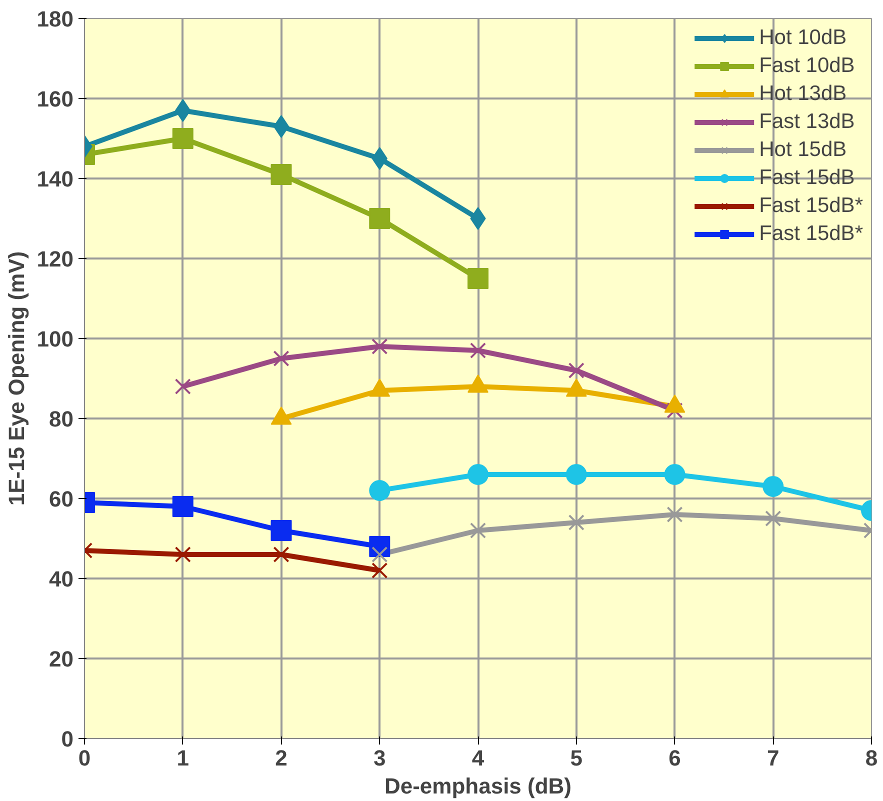 The image size is (883, 801). What do you see at coordinates (16, 378) in the screenshot?
I see `y-axis-title: 1E-15 Eye Opening (mV)` at bounding box center [16, 378].